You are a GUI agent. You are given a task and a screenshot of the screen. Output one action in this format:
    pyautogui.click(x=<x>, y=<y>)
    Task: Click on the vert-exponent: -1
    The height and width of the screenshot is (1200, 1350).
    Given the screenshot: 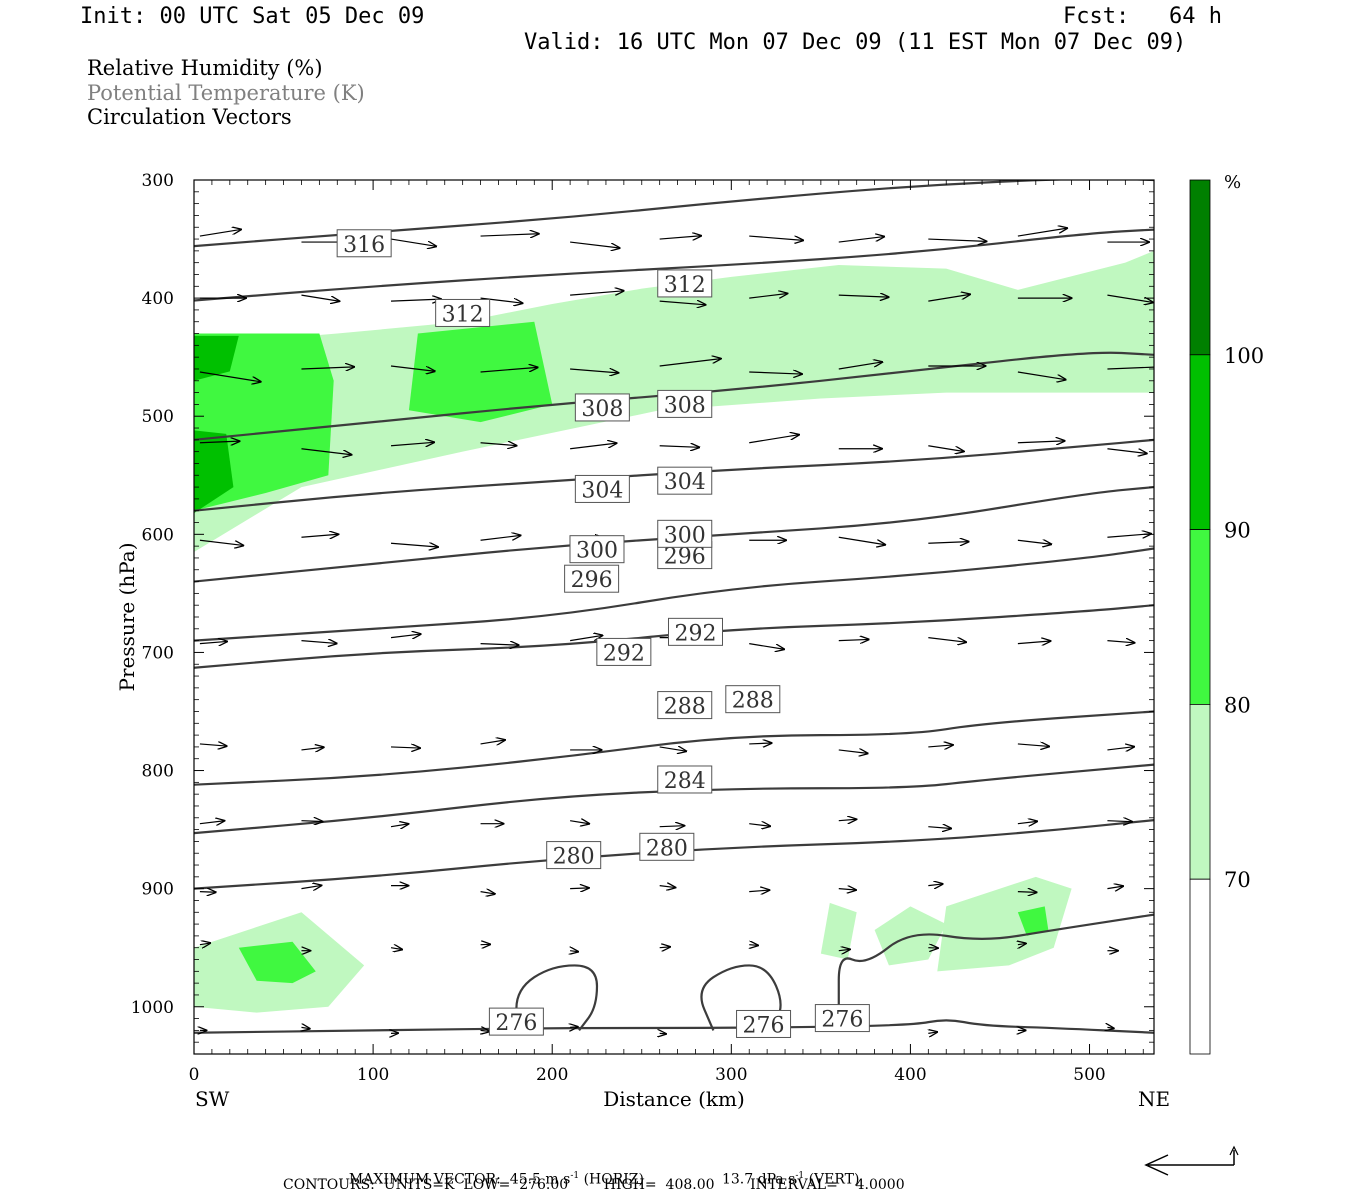 What is the action you would take?
    pyautogui.click(x=800, y=1176)
    